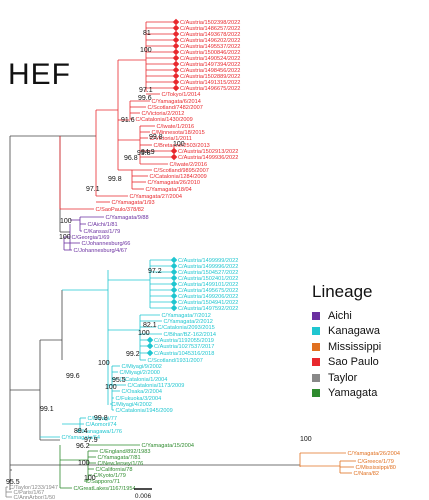 This screenshot has width=429, height=500. I want to click on tip-label: C/Austria/1500846/2022, so click(210, 53).